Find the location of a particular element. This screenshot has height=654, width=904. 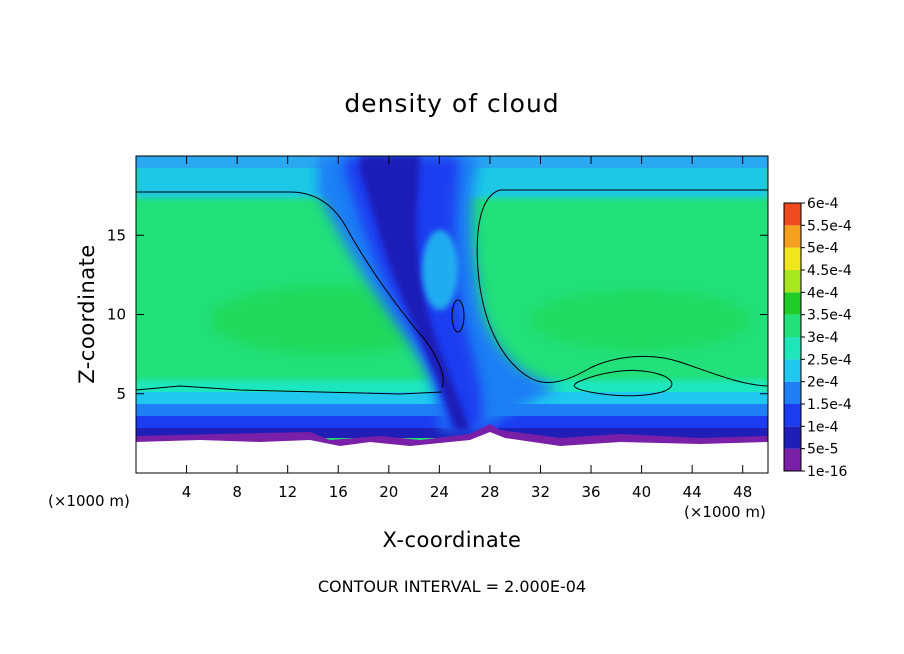

contour-line-lower is located at coordinates (289, 390).